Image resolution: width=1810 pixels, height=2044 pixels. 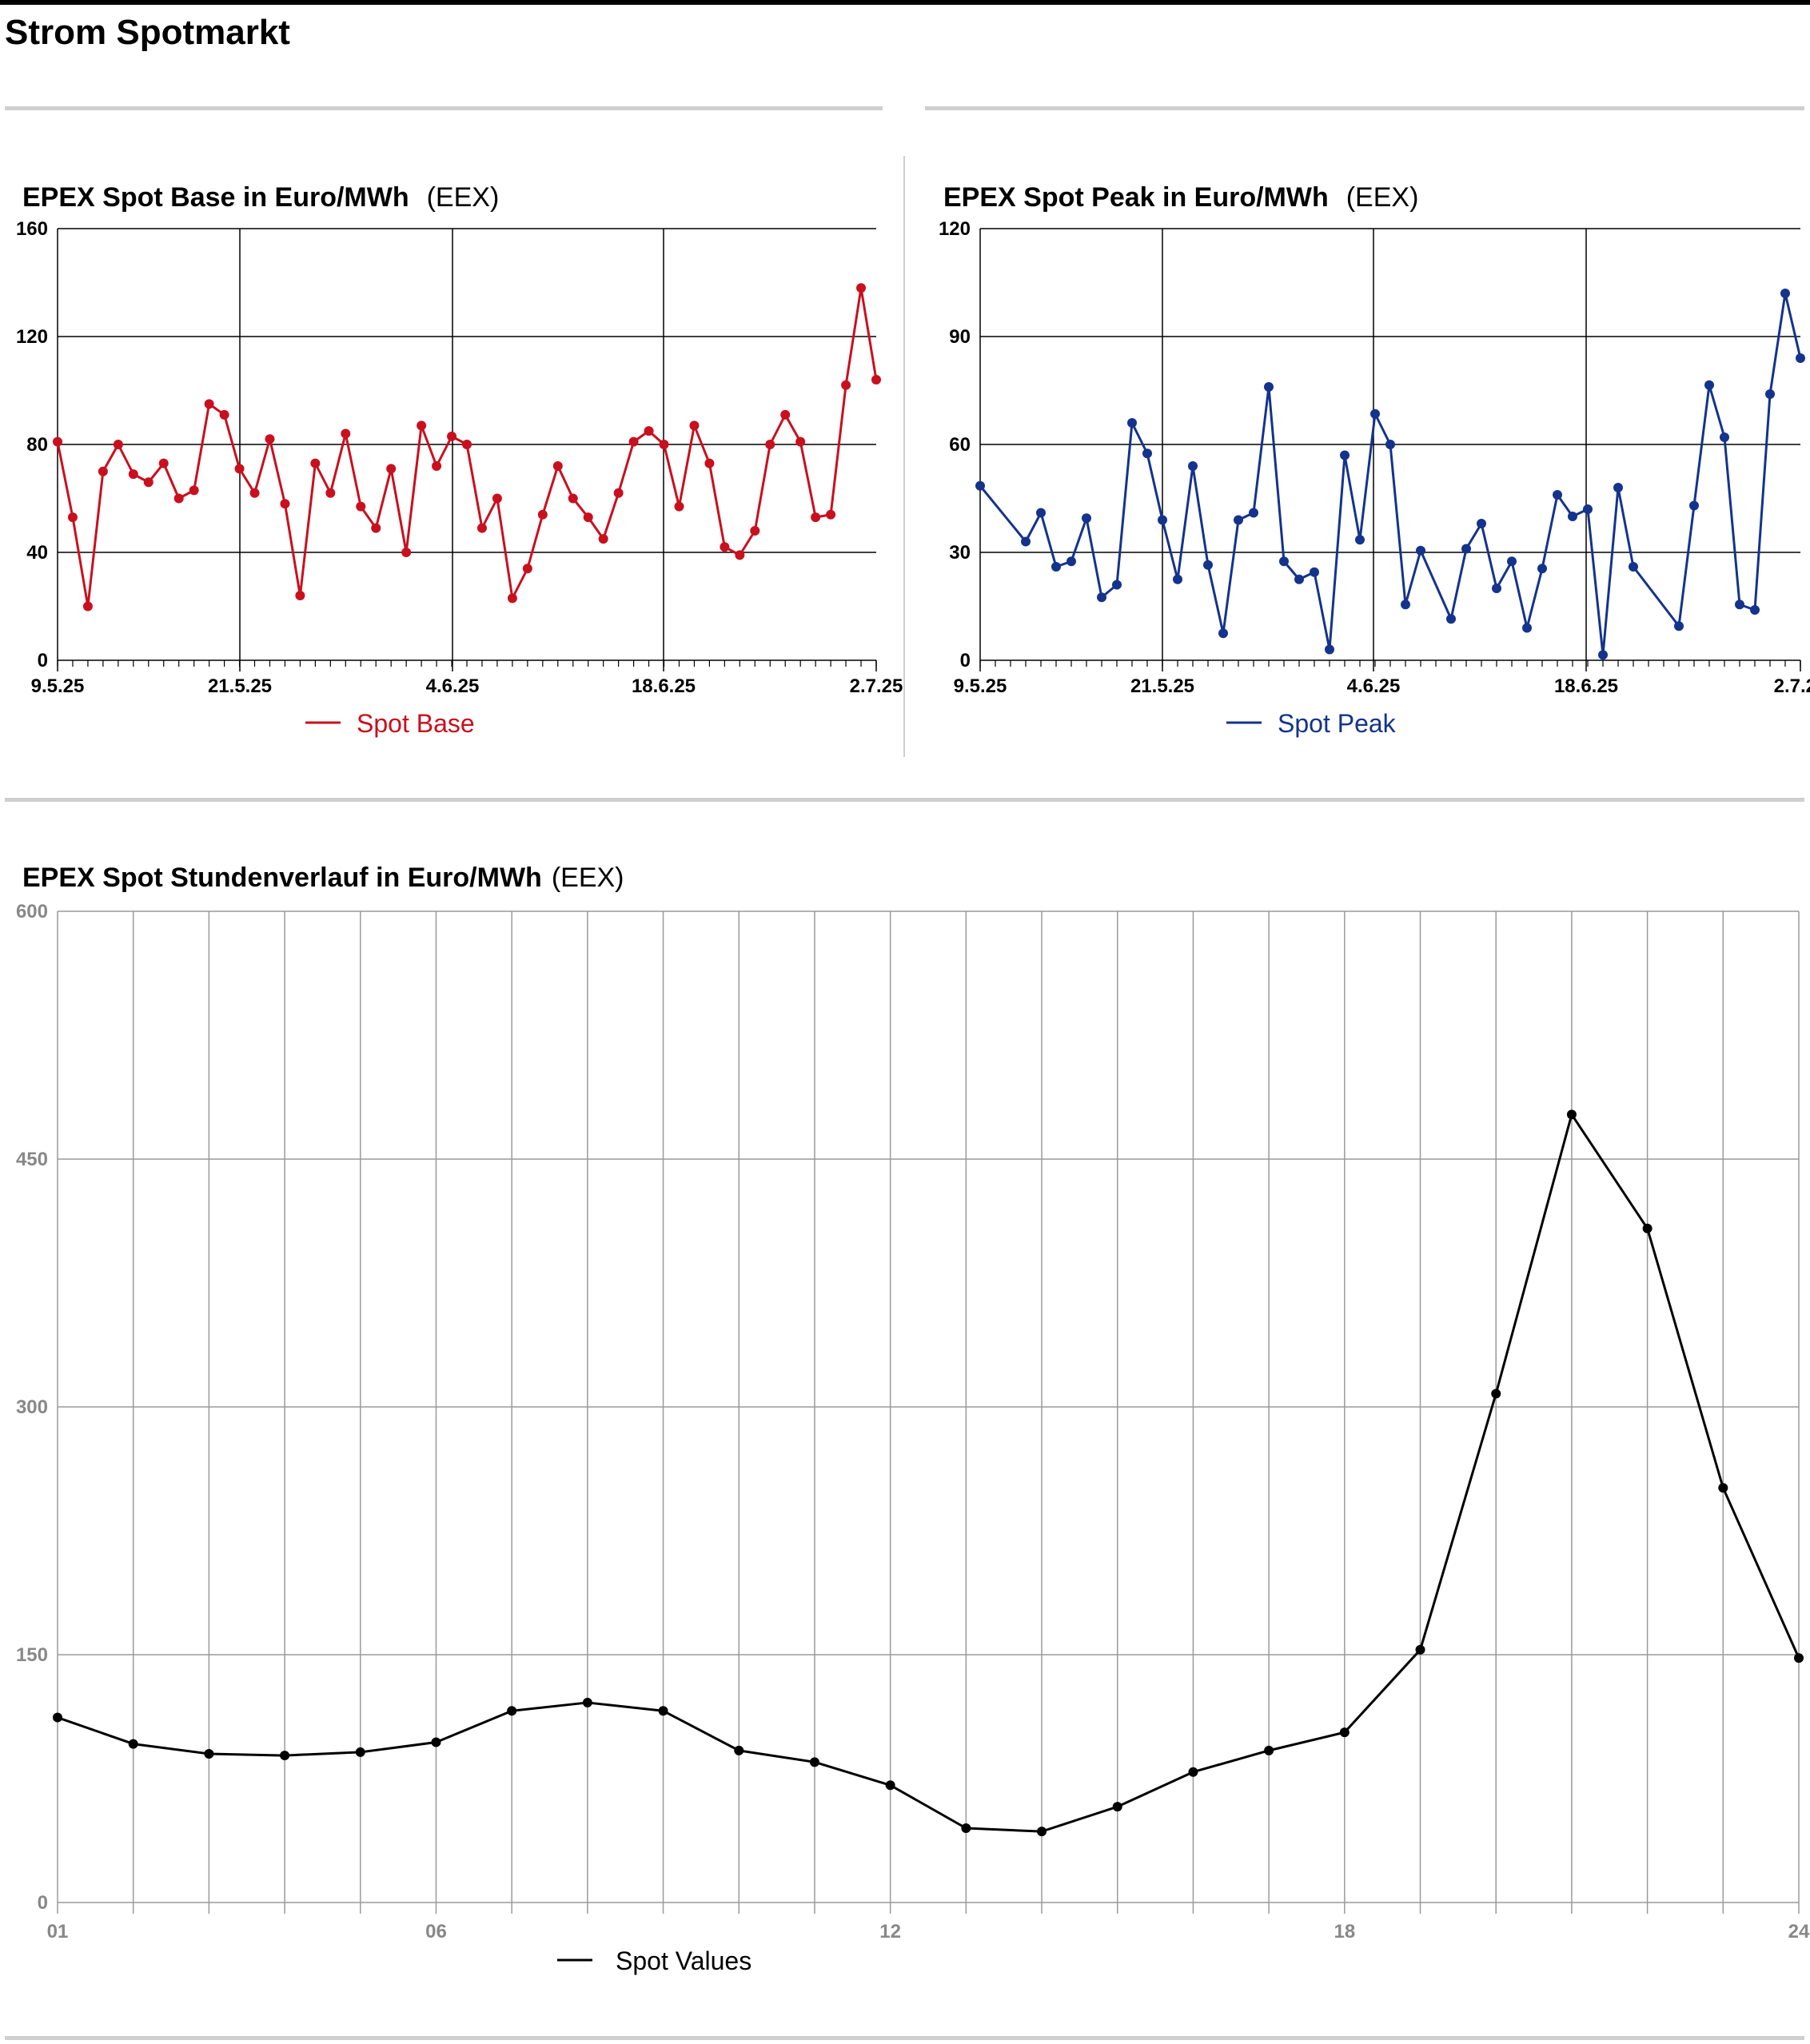 What do you see at coordinates (1162, 686) in the screenshot?
I see `x-tick-label: 21.5.25` at bounding box center [1162, 686].